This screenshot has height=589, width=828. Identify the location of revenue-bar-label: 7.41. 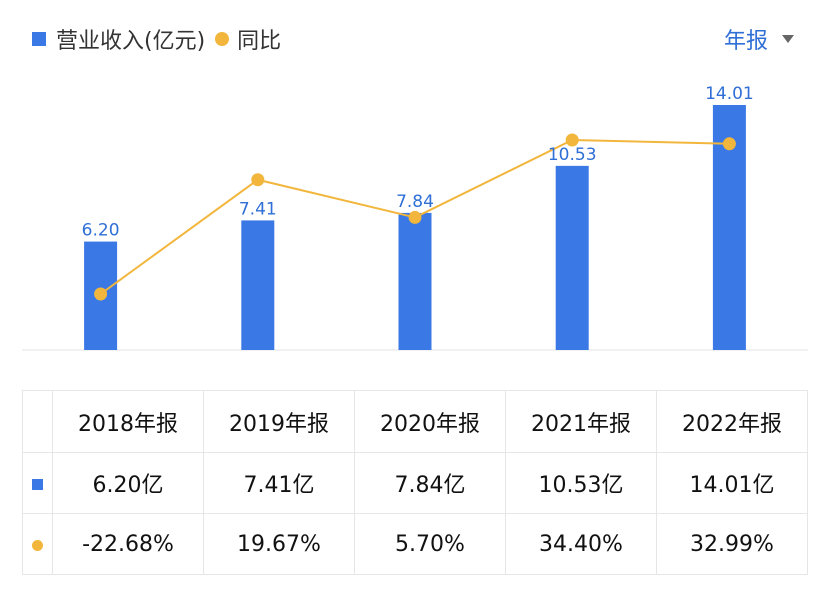
(258, 209).